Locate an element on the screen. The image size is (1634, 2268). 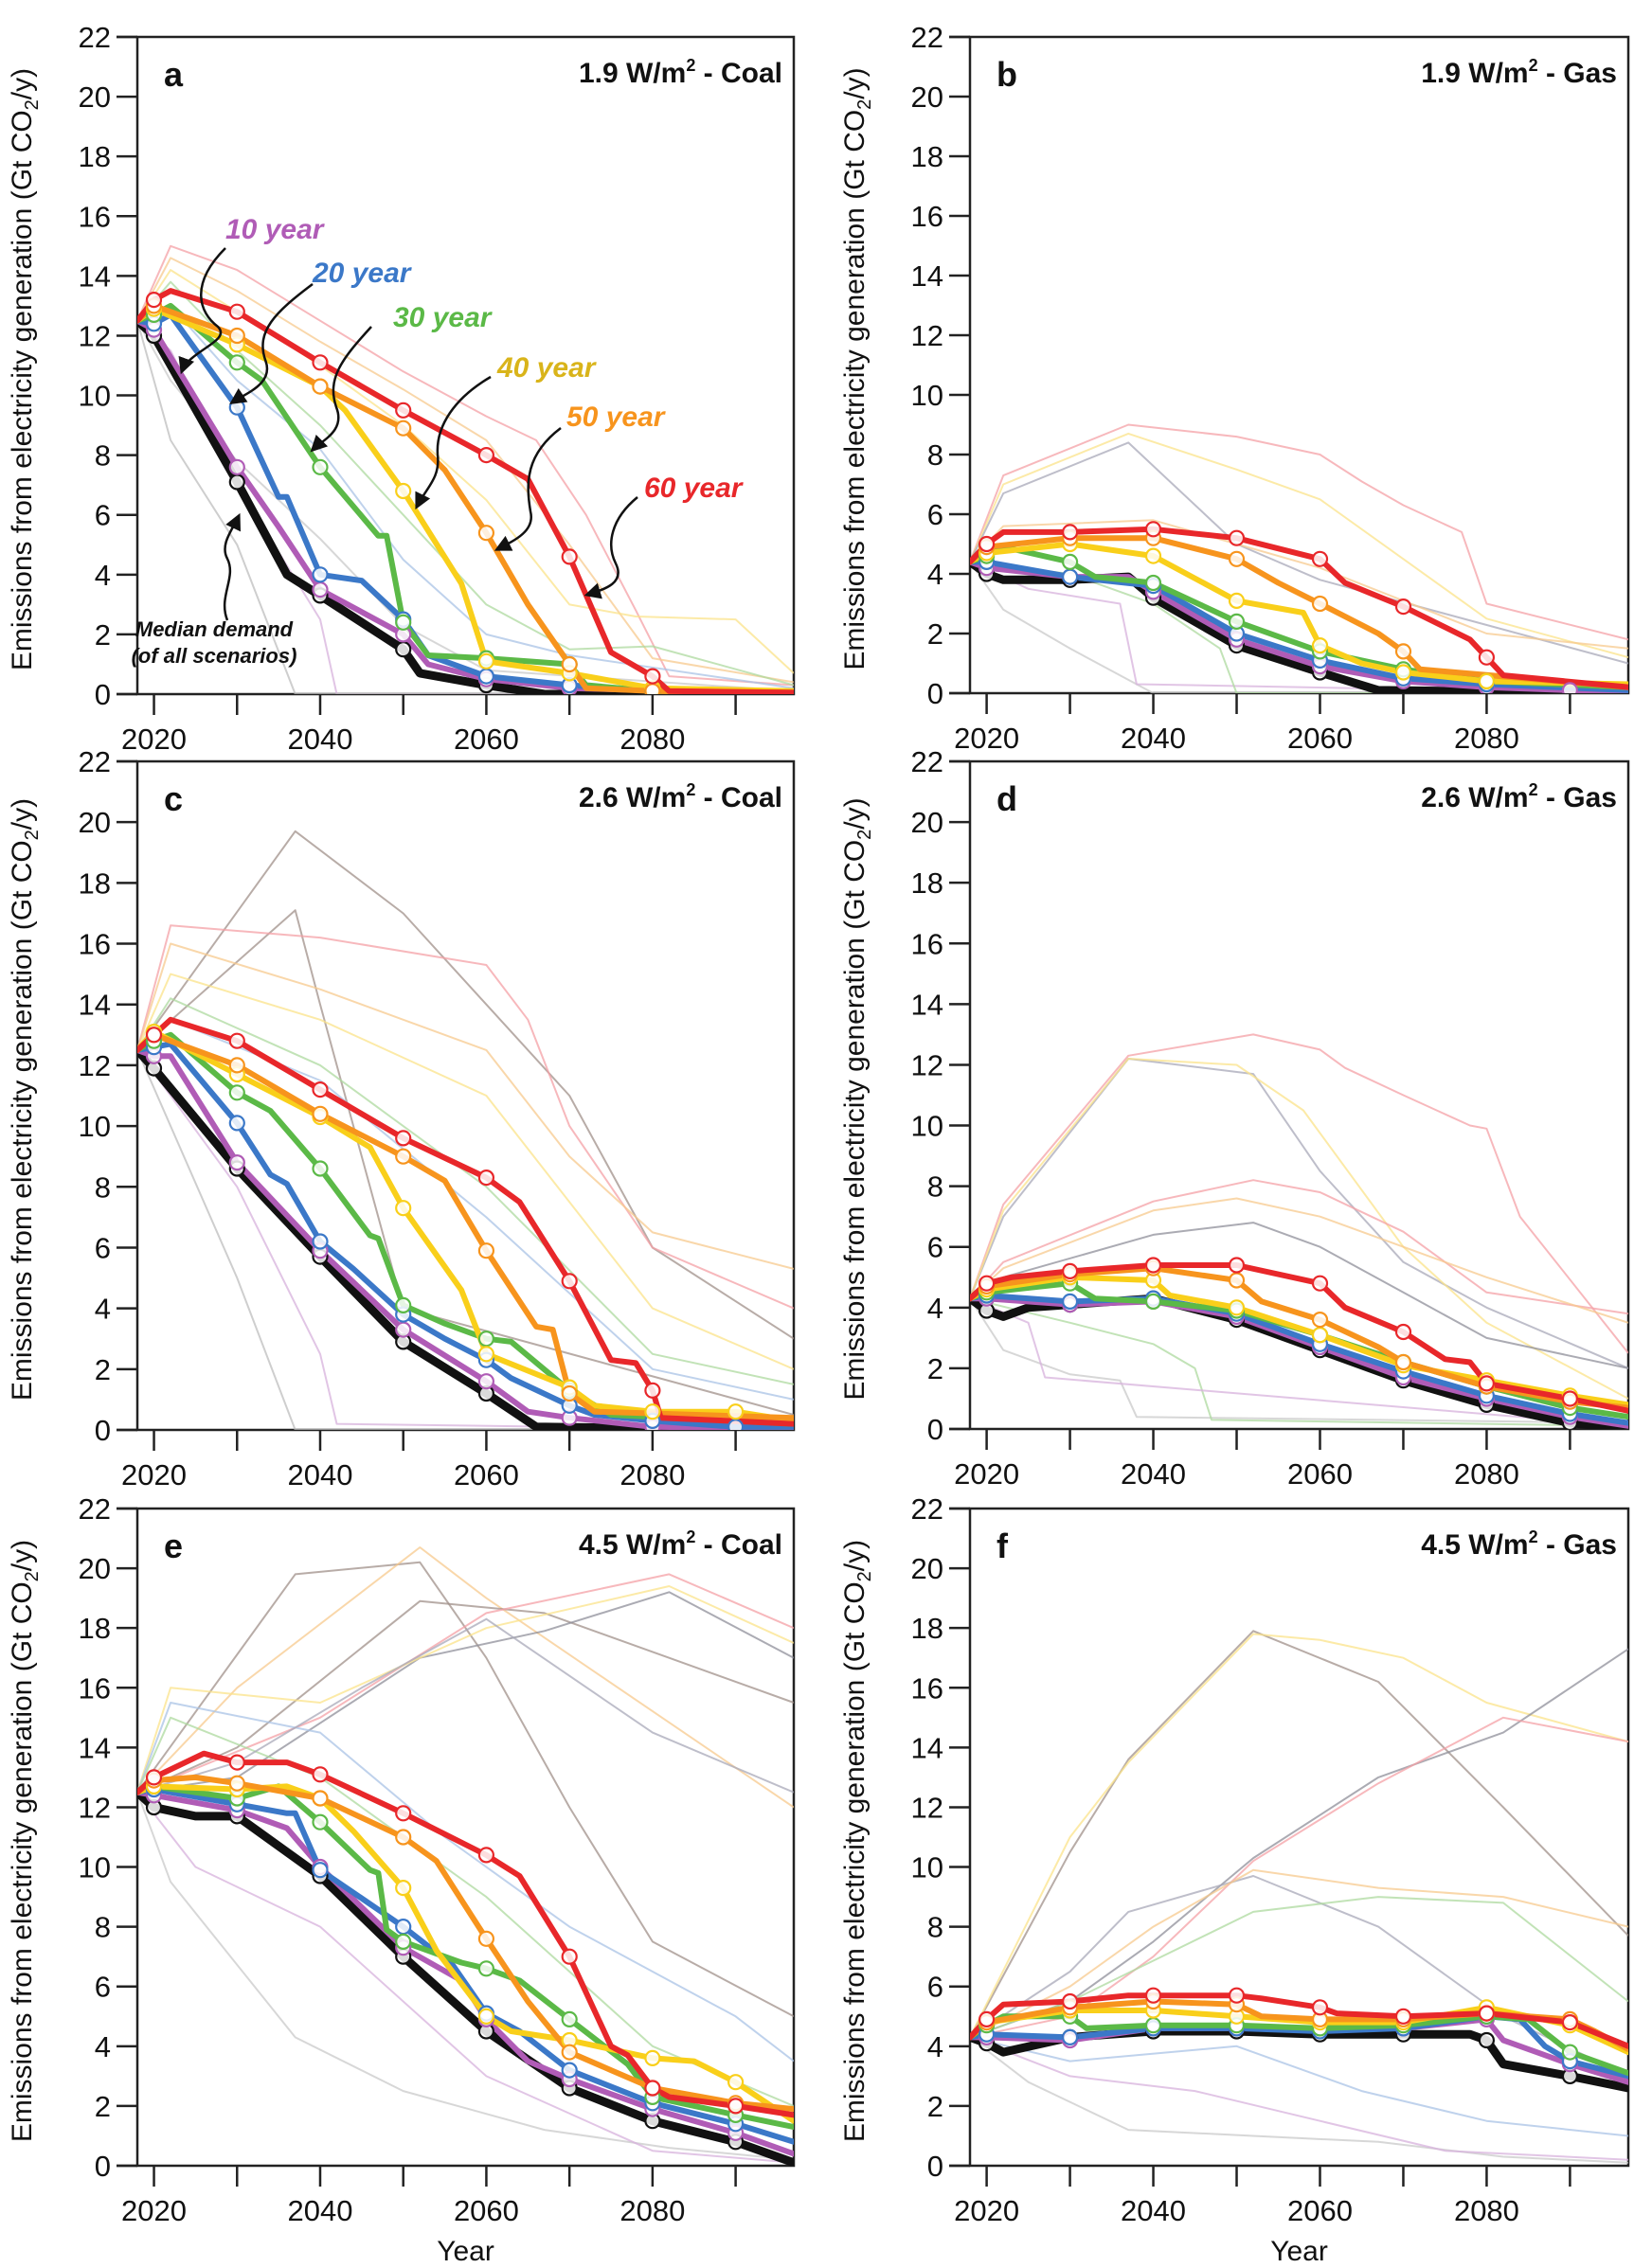
y-tick-label: 6 is located at coordinates (935, 514).